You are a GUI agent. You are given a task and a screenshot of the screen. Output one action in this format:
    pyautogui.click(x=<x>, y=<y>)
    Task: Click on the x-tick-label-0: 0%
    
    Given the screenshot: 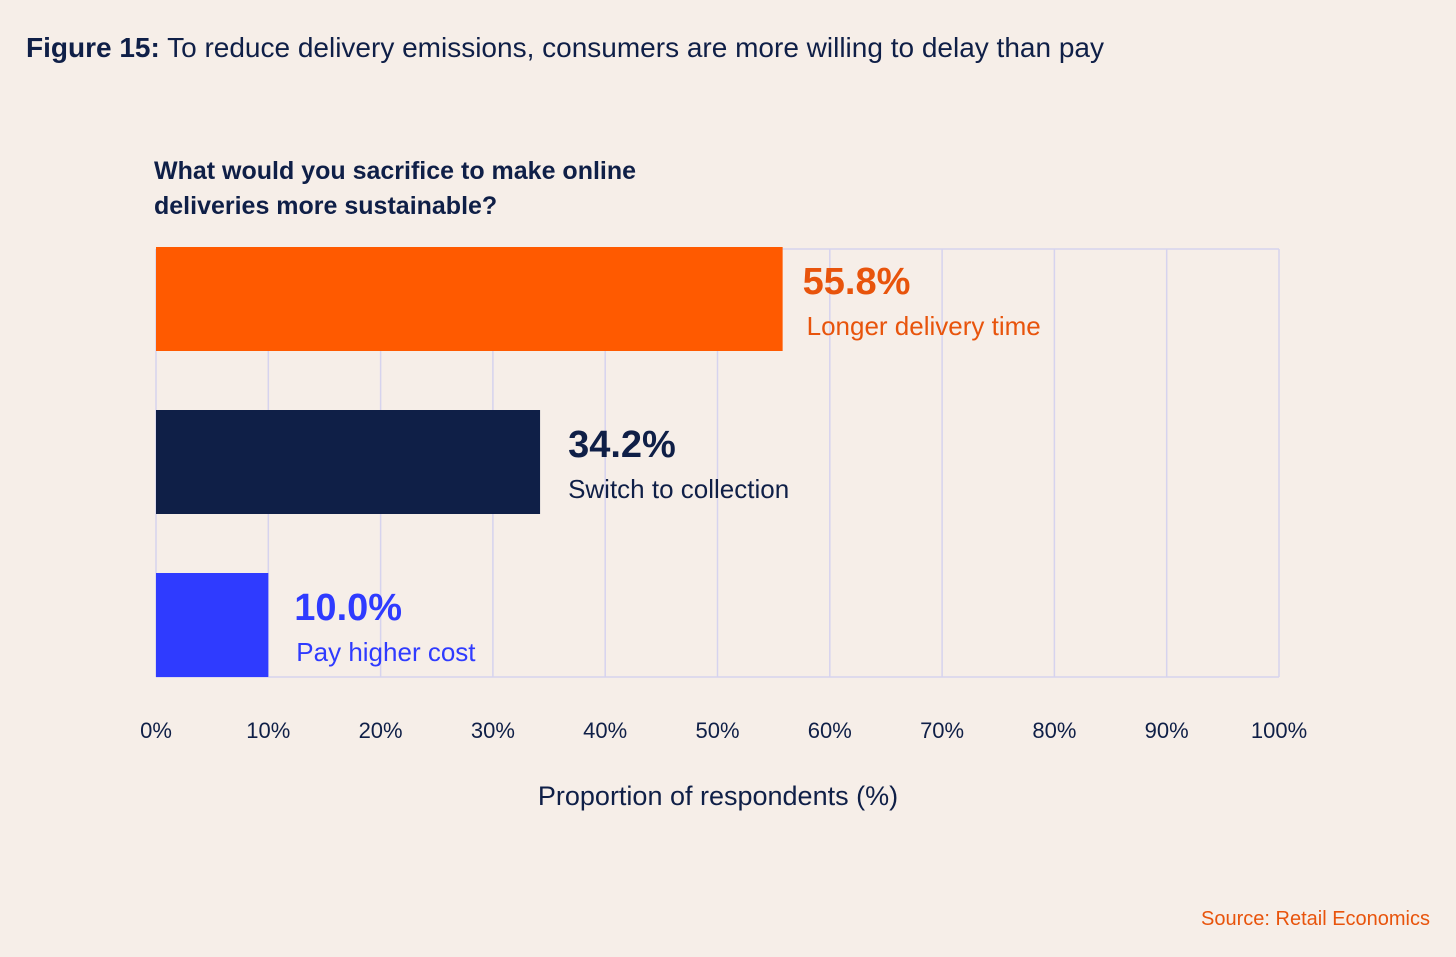 What is the action you would take?
    pyautogui.click(x=156, y=730)
    